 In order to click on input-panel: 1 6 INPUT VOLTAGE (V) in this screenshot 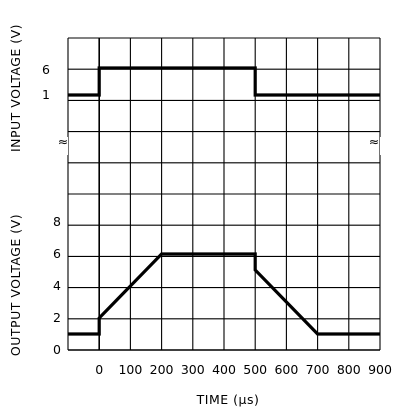, I will do `click(29, 88)`.